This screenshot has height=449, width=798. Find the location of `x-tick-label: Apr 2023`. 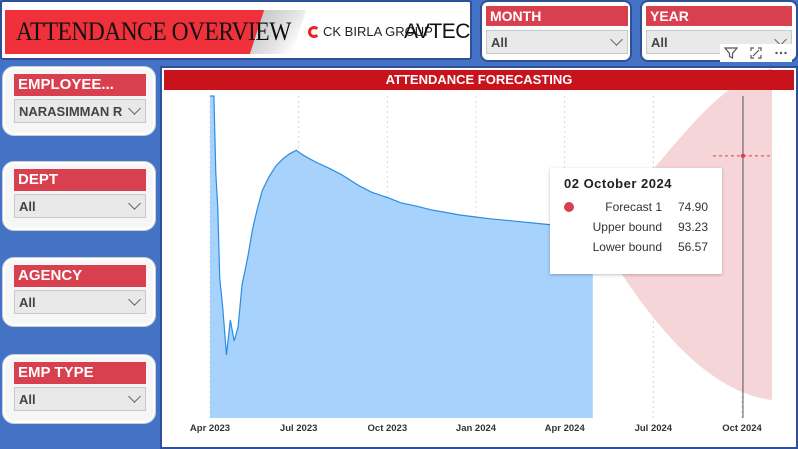

x-tick-label: Apr 2023 is located at coordinates (210, 428).